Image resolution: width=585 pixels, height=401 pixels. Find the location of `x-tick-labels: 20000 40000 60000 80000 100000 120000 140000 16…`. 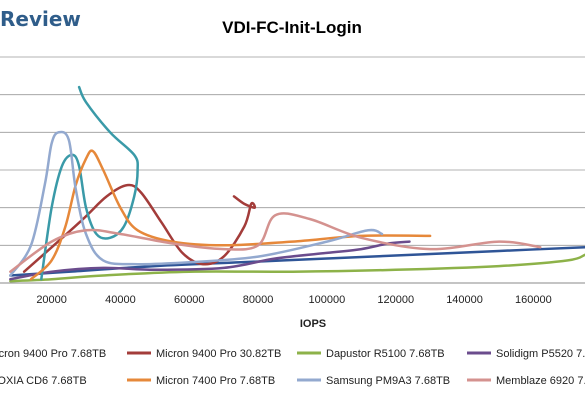

x-tick-labels: 20000 40000 60000 80000 100000 120000 140000 16… is located at coordinates (293, 300).